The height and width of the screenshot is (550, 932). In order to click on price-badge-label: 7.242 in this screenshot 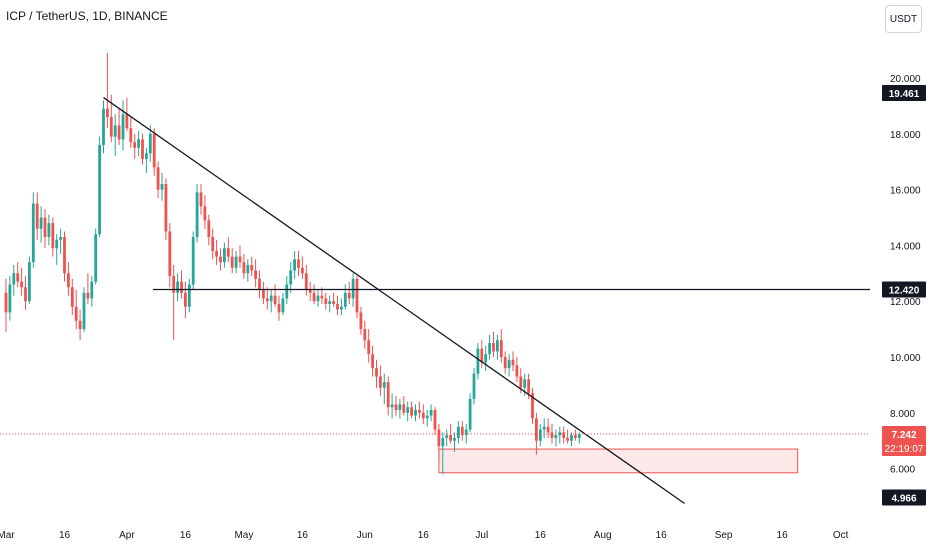, I will do `click(903, 435)`.